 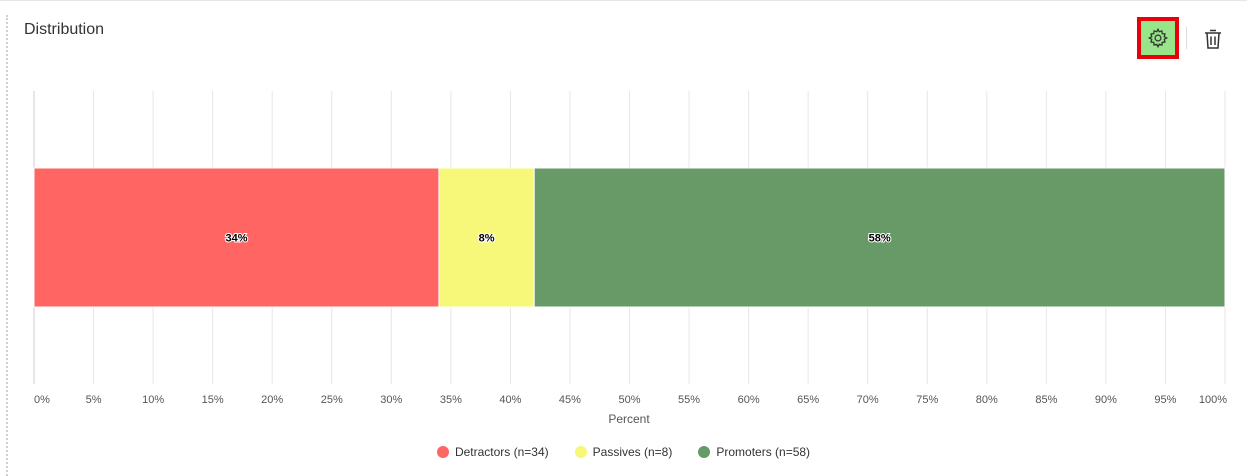 What do you see at coordinates (689, 400) in the screenshot?
I see `x-tick-label: 55%` at bounding box center [689, 400].